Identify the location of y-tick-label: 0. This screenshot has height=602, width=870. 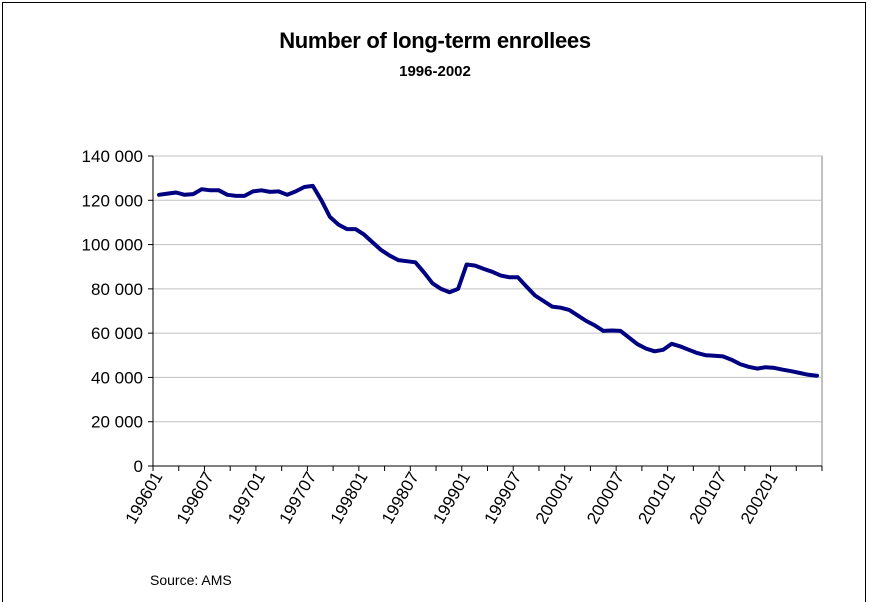
(138, 466).